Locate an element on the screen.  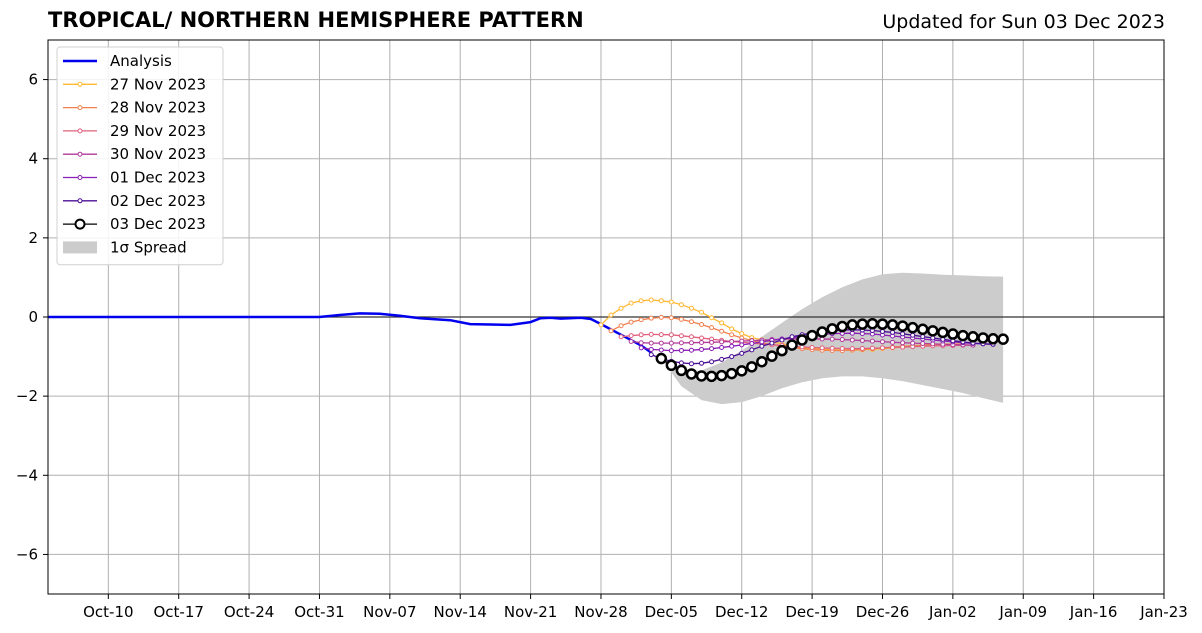
x-tick-label: Oct-10 is located at coordinates (108, 612).